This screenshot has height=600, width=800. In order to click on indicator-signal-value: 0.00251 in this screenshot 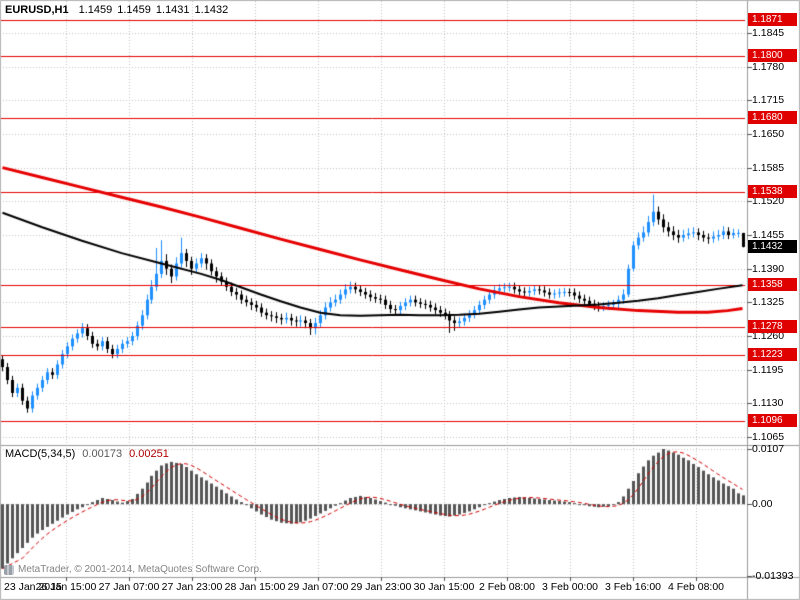, I will do `click(149, 454)`.